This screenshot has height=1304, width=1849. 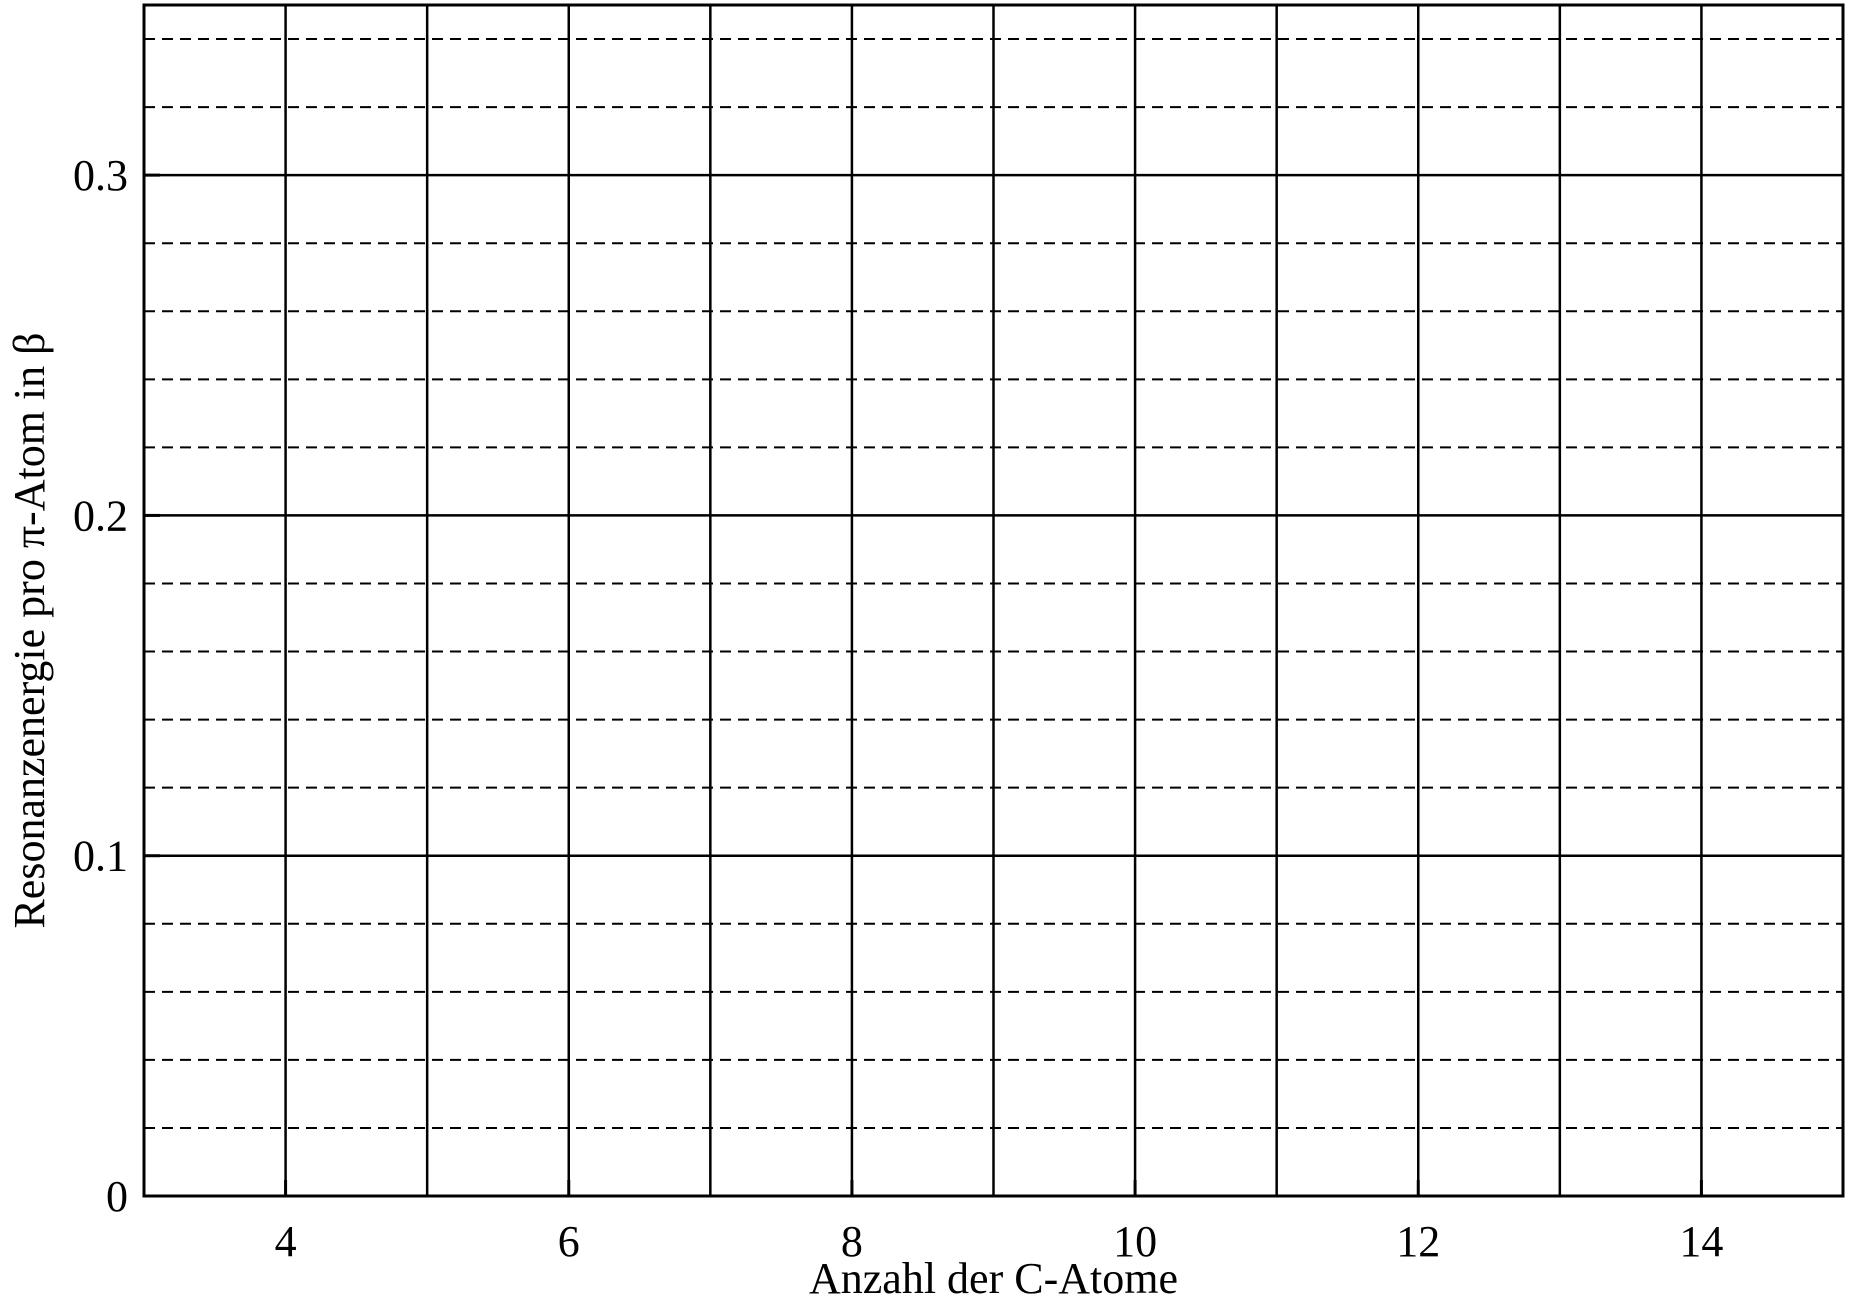 I want to click on x-tick-label: 10, so click(x=1135, y=1241).